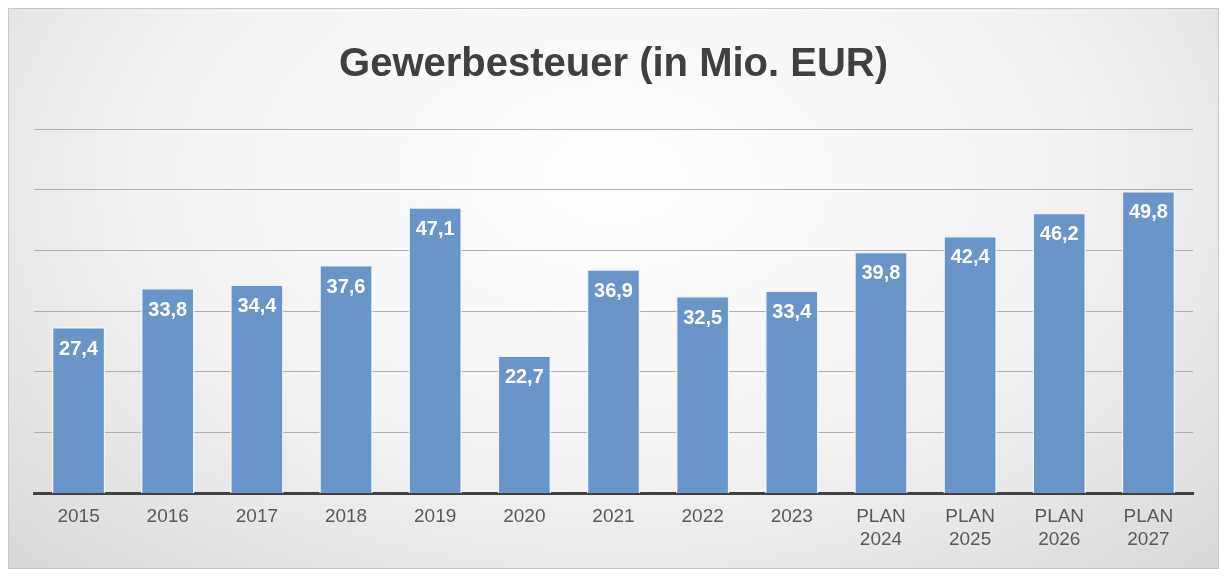 This screenshot has height=577, width=1227. Describe the element at coordinates (79, 347) in the screenshot. I see `data-label: 27,4` at that location.